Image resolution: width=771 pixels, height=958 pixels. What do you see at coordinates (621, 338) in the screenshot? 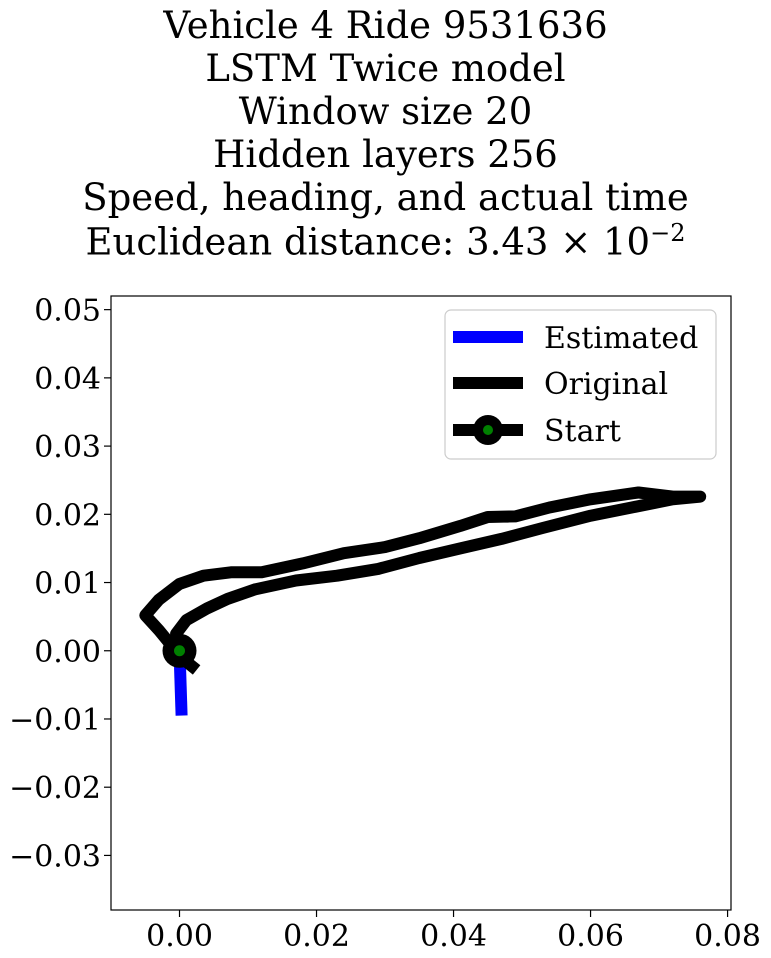
I see `legend-label-estimated: Estimated` at bounding box center [621, 338].